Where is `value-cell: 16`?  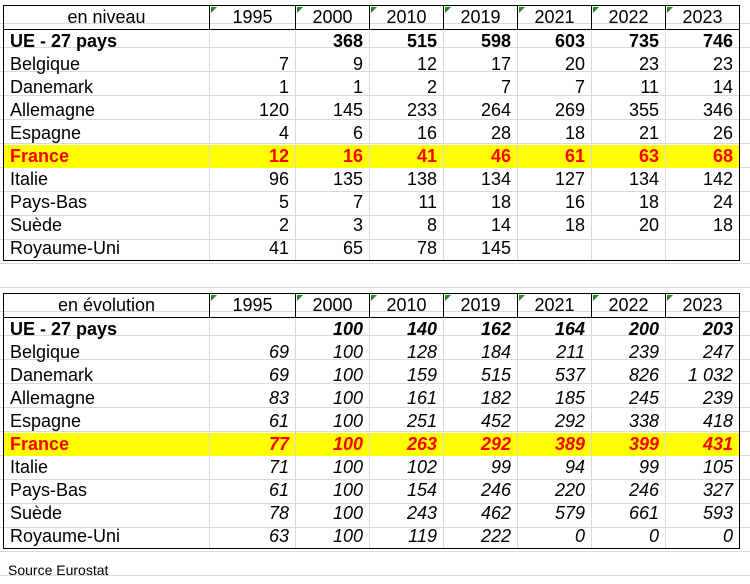
value-cell: 16 is located at coordinates (406, 133).